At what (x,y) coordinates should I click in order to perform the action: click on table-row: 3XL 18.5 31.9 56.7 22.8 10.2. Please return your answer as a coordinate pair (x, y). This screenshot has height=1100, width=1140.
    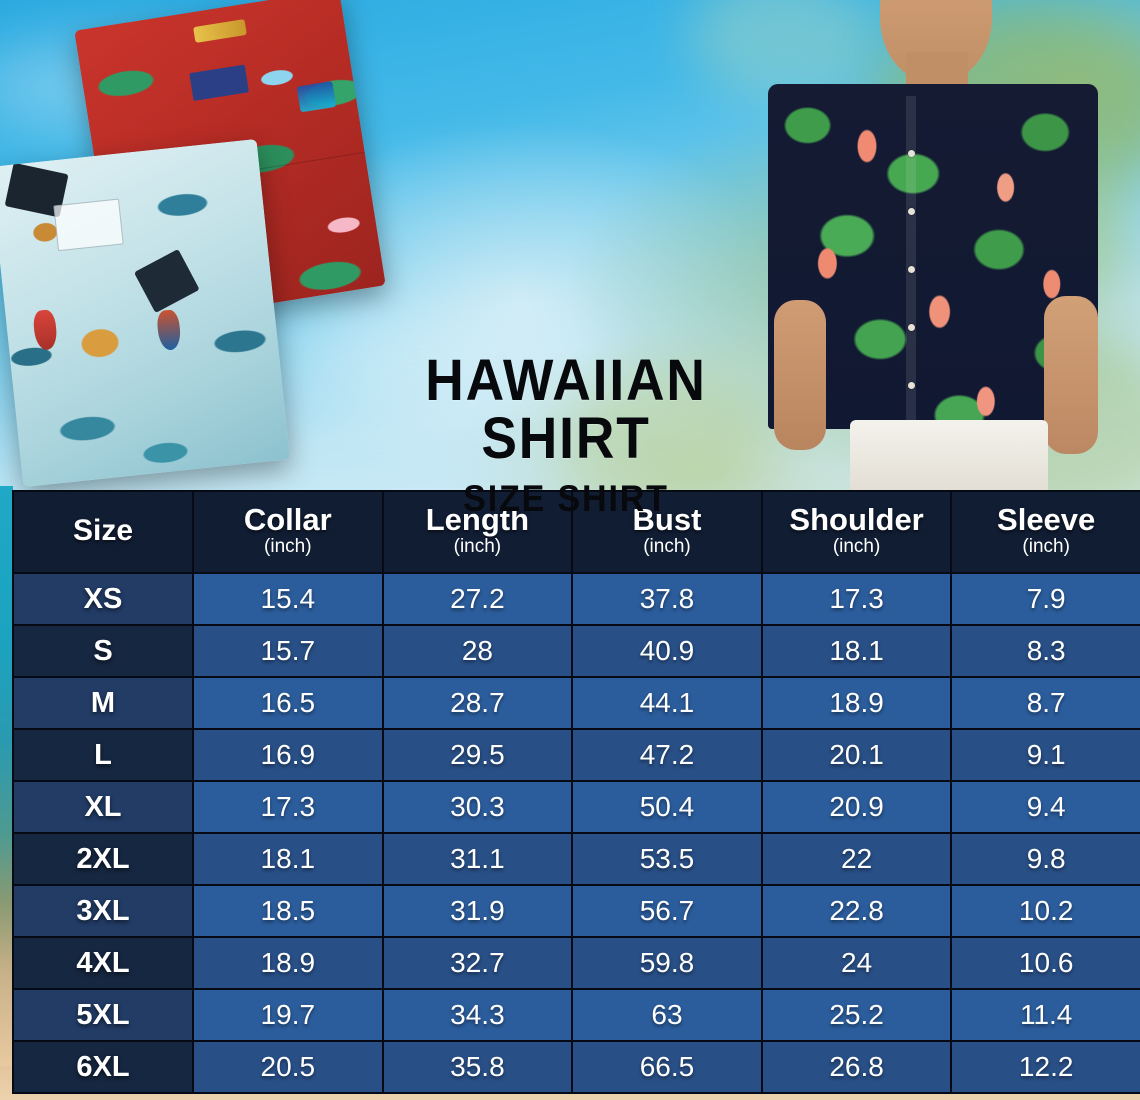
    Looking at the image, I should click on (576, 911).